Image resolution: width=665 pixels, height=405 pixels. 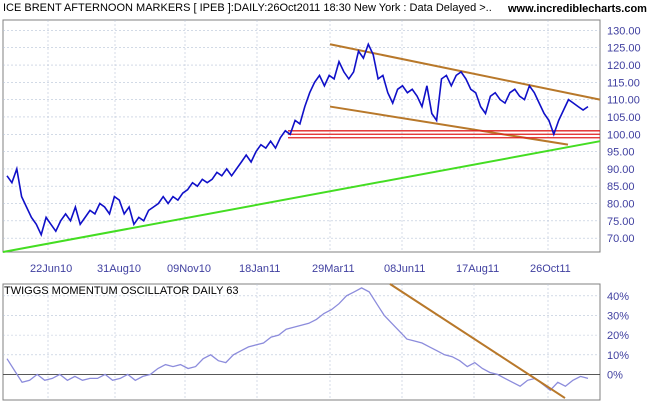 What do you see at coordinates (624, 135) in the screenshot?
I see `y-tick-label: 100.00` at bounding box center [624, 135].